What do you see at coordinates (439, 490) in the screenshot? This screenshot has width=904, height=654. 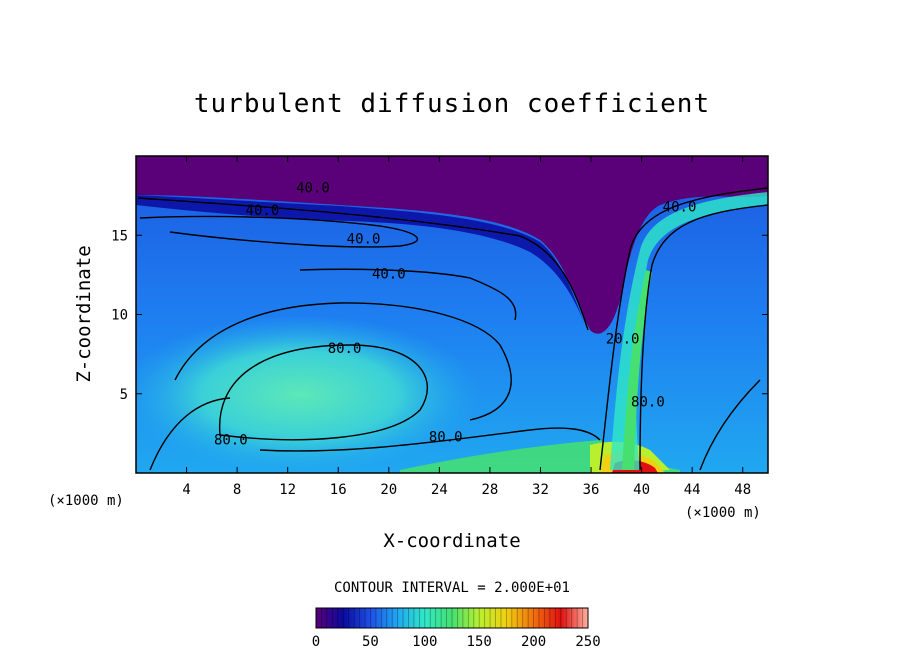 I see `x-tick-label: 24` at bounding box center [439, 490].